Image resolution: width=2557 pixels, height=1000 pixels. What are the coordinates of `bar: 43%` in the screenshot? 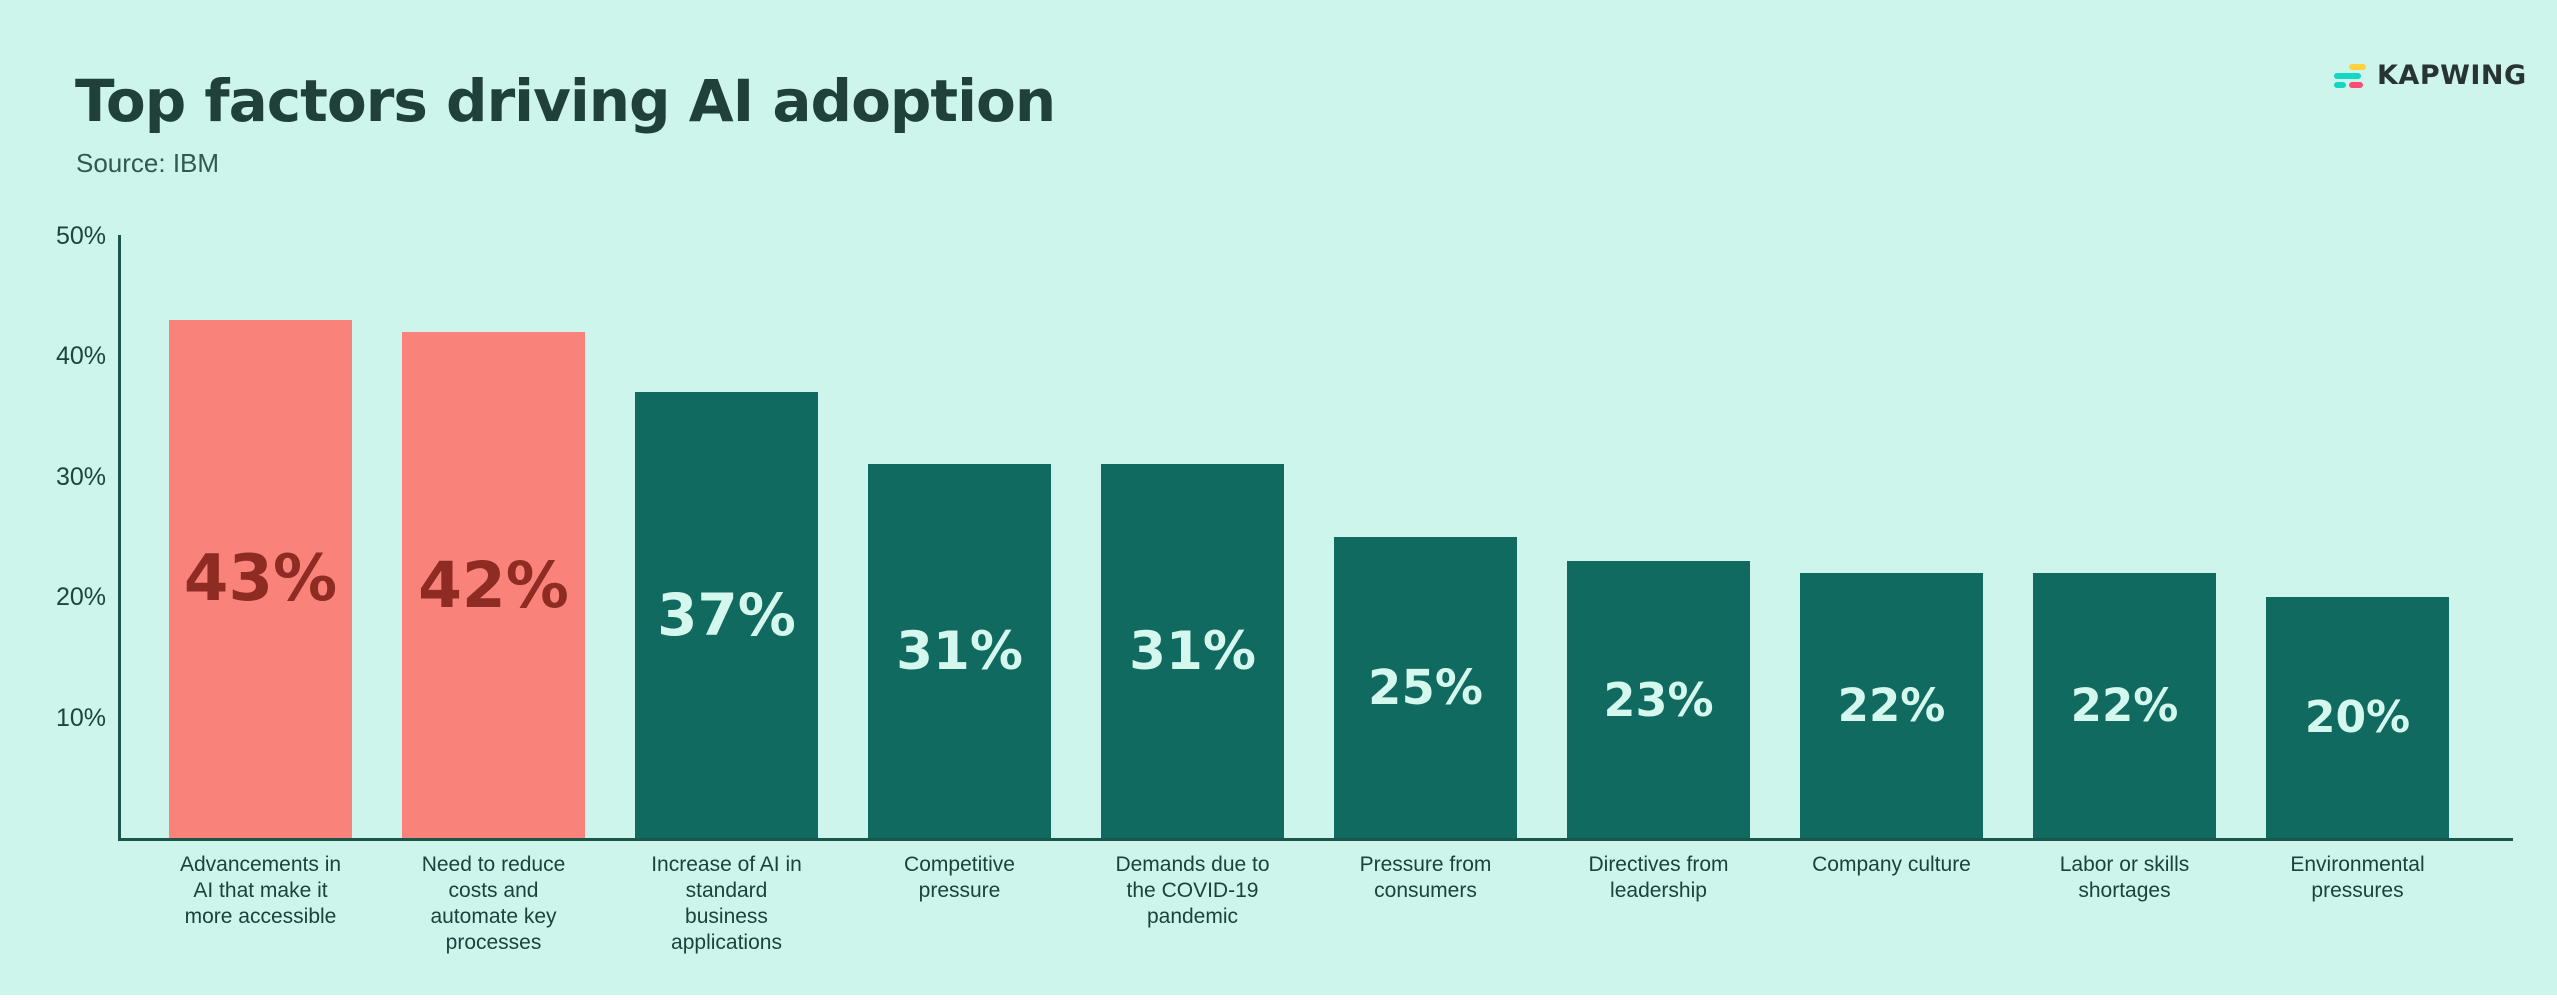 It's located at (260, 579).